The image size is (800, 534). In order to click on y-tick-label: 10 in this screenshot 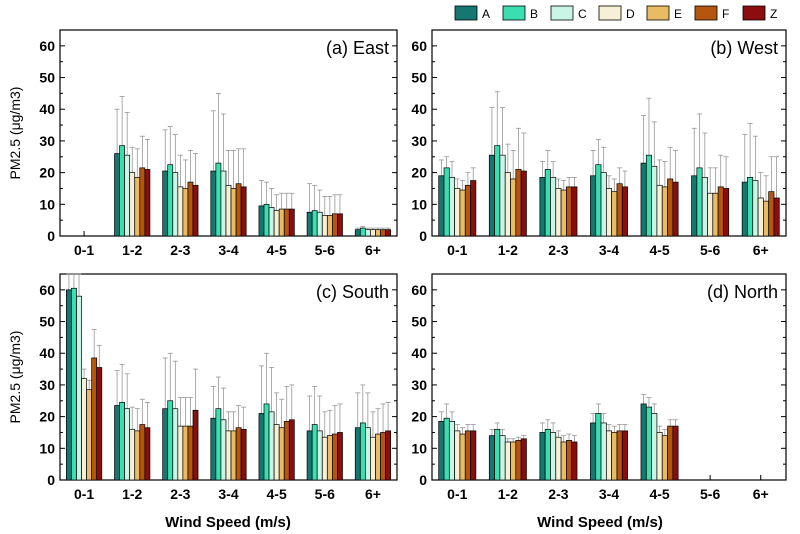, I will do `click(47, 448)`.